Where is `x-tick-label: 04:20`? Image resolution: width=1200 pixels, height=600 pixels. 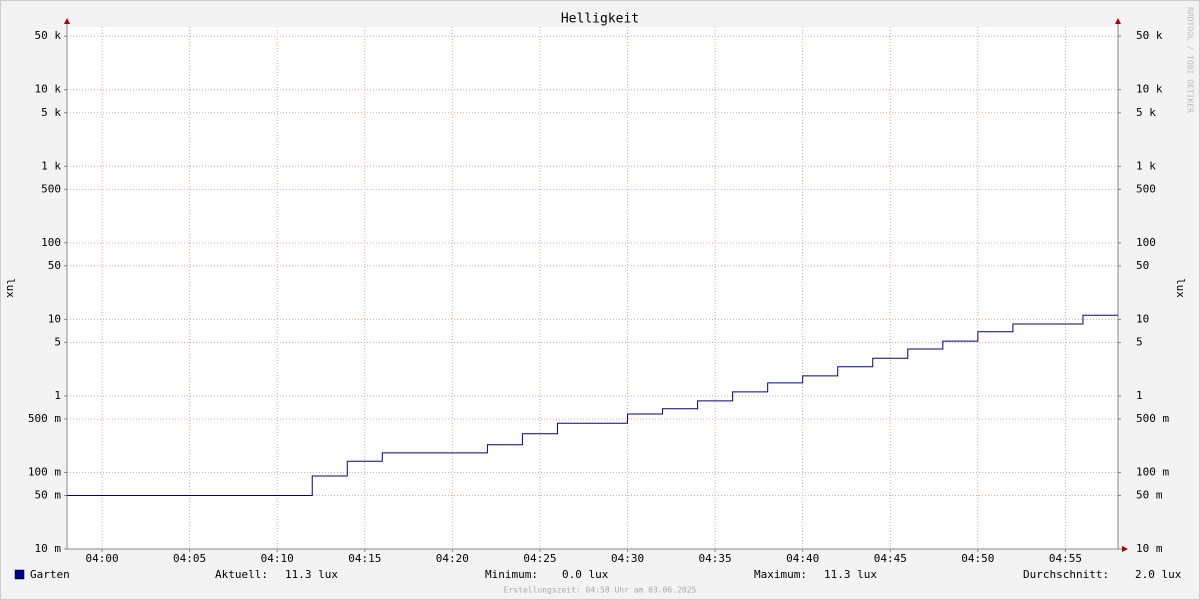 x-tick-label: 04:20 is located at coordinates (452, 558).